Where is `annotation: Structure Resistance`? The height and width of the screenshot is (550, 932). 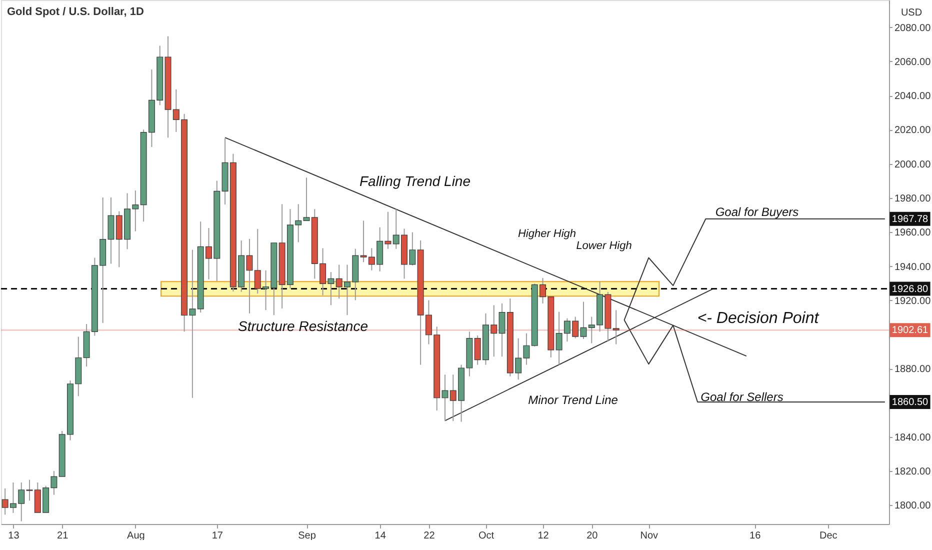
annotation: Structure Resistance is located at coordinates (303, 326).